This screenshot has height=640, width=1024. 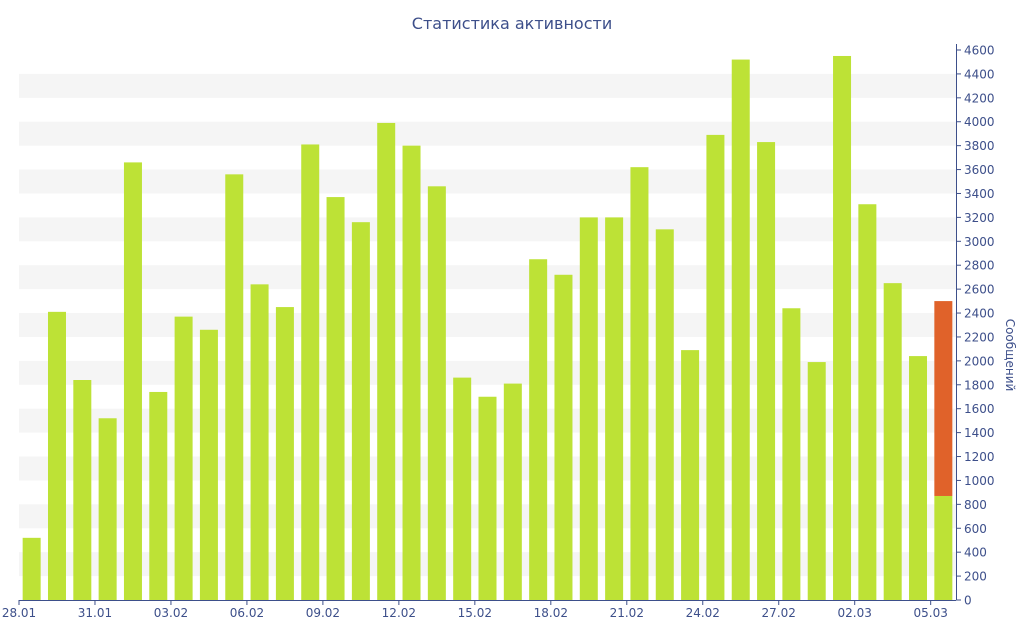 What do you see at coordinates (867, 402) in the screenshot?
I see `bar-02.03` at bounding box center [867, 402].